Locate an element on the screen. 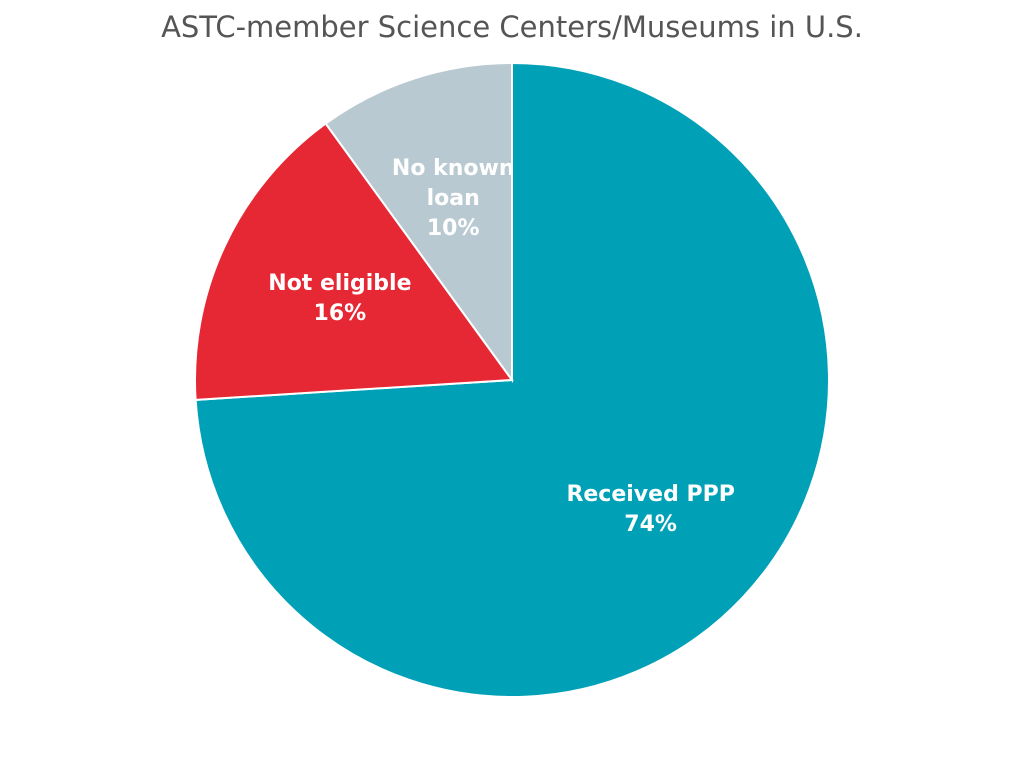 Image resolution: width=1024 pixels, height=761 pixels. category-label: Not eligible is located at coordinates (340, 284).